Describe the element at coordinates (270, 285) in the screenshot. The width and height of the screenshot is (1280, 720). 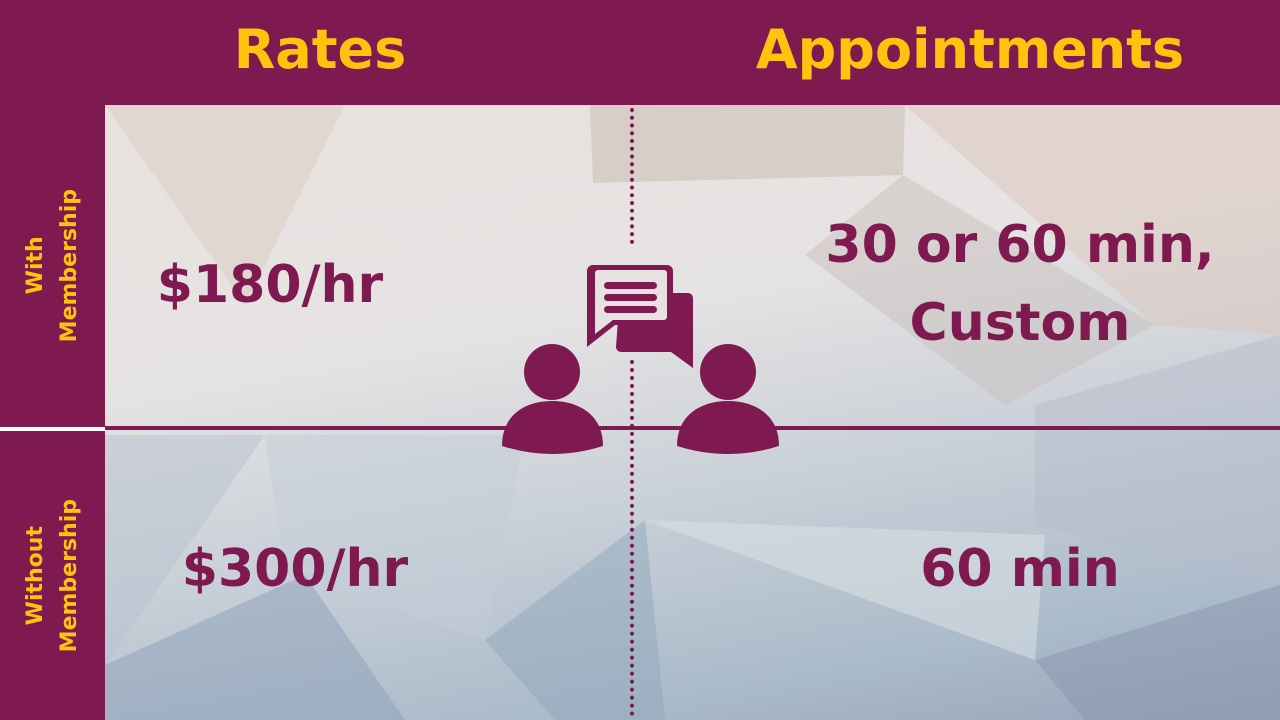
I see `rate-with-membership: $180/hr` at that location.